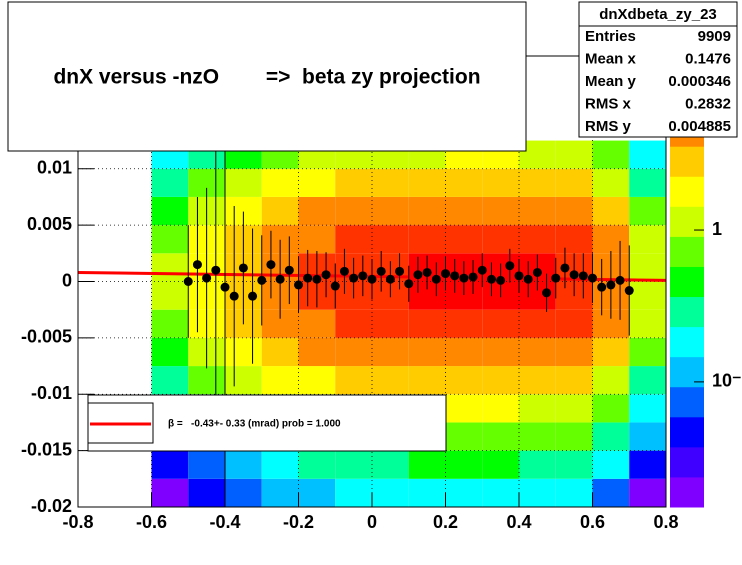 The width and height of the screenshot is (742, 565). I want to click on colorbar-tick-label: 1, so click(717, 229).